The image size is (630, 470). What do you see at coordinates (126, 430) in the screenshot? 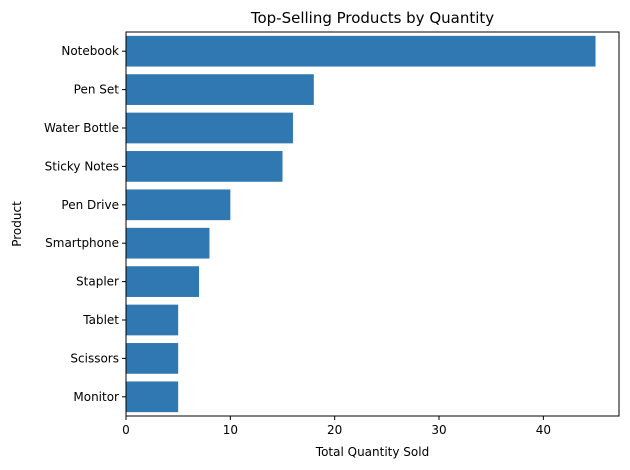
I see `x-tick-label: 0` at bounding box center [126, 430].